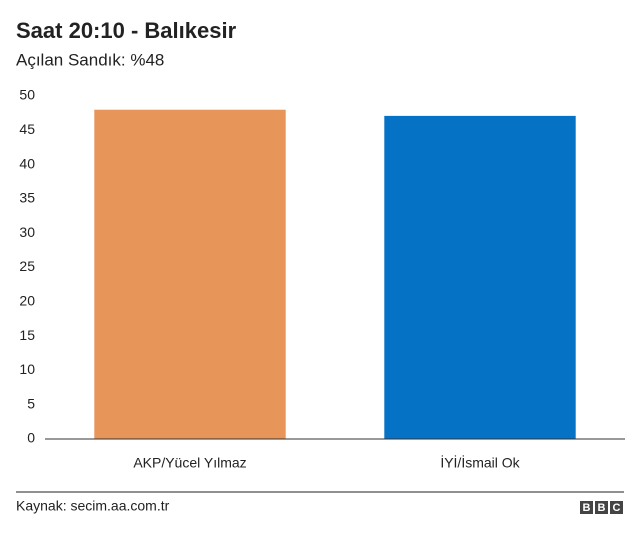 This screenshot has width=640, height=537. I want to click on y-tick-label: 5, so click(31, 403).